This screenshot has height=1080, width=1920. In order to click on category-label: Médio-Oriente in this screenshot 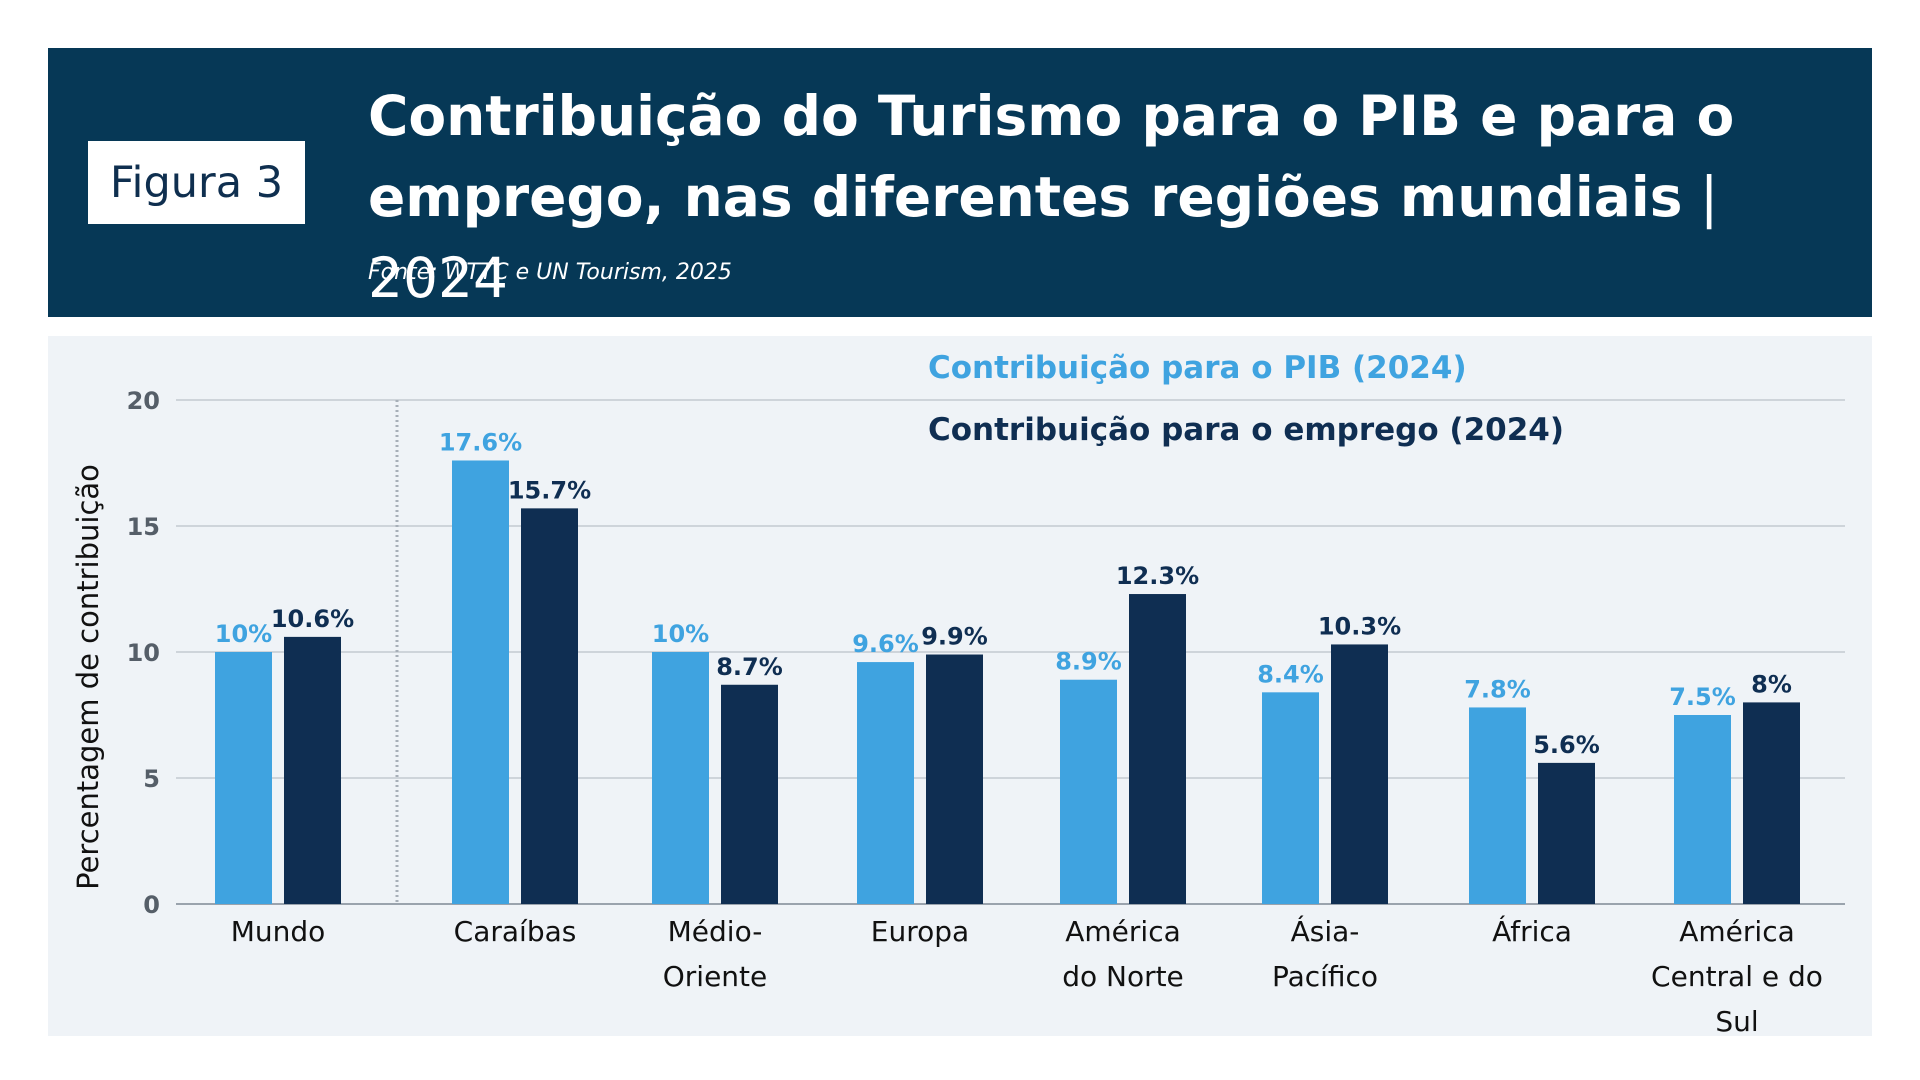, I will do `click(715, 954)`.